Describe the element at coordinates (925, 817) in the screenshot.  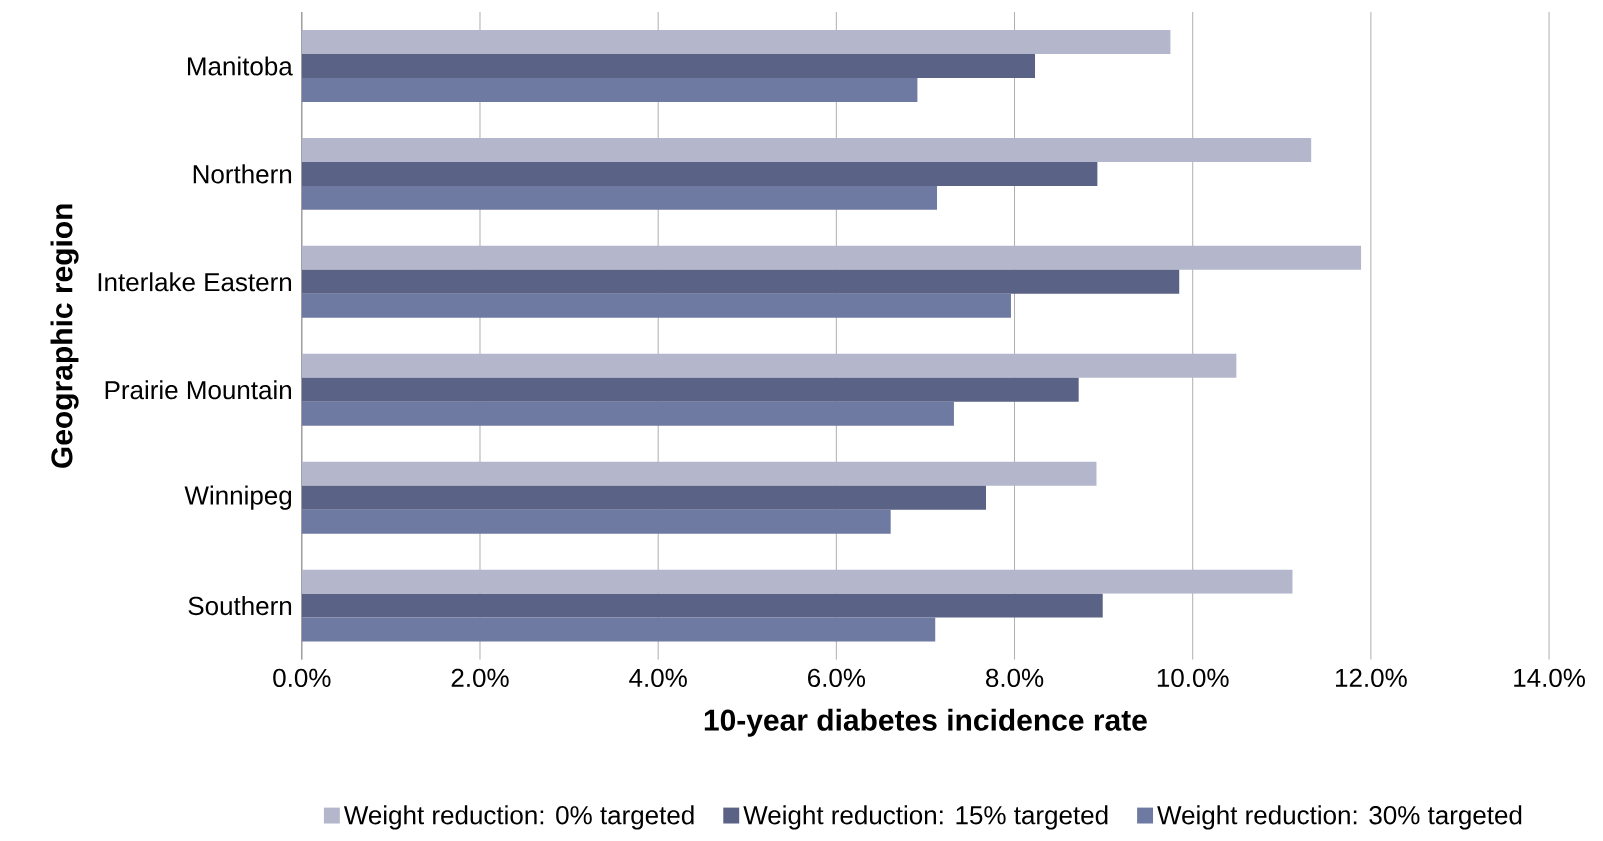
I see `legend-label: Weight reduction: 15% targeted` at that location.